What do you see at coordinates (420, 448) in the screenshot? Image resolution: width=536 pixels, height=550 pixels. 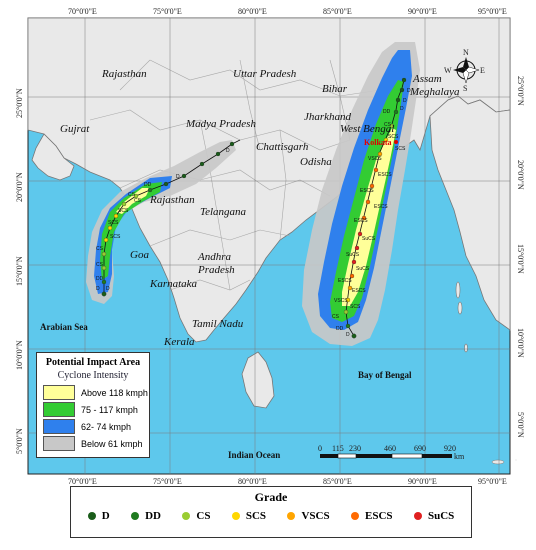 I see `scale-tick: 690` at bounding box center [420, 448].